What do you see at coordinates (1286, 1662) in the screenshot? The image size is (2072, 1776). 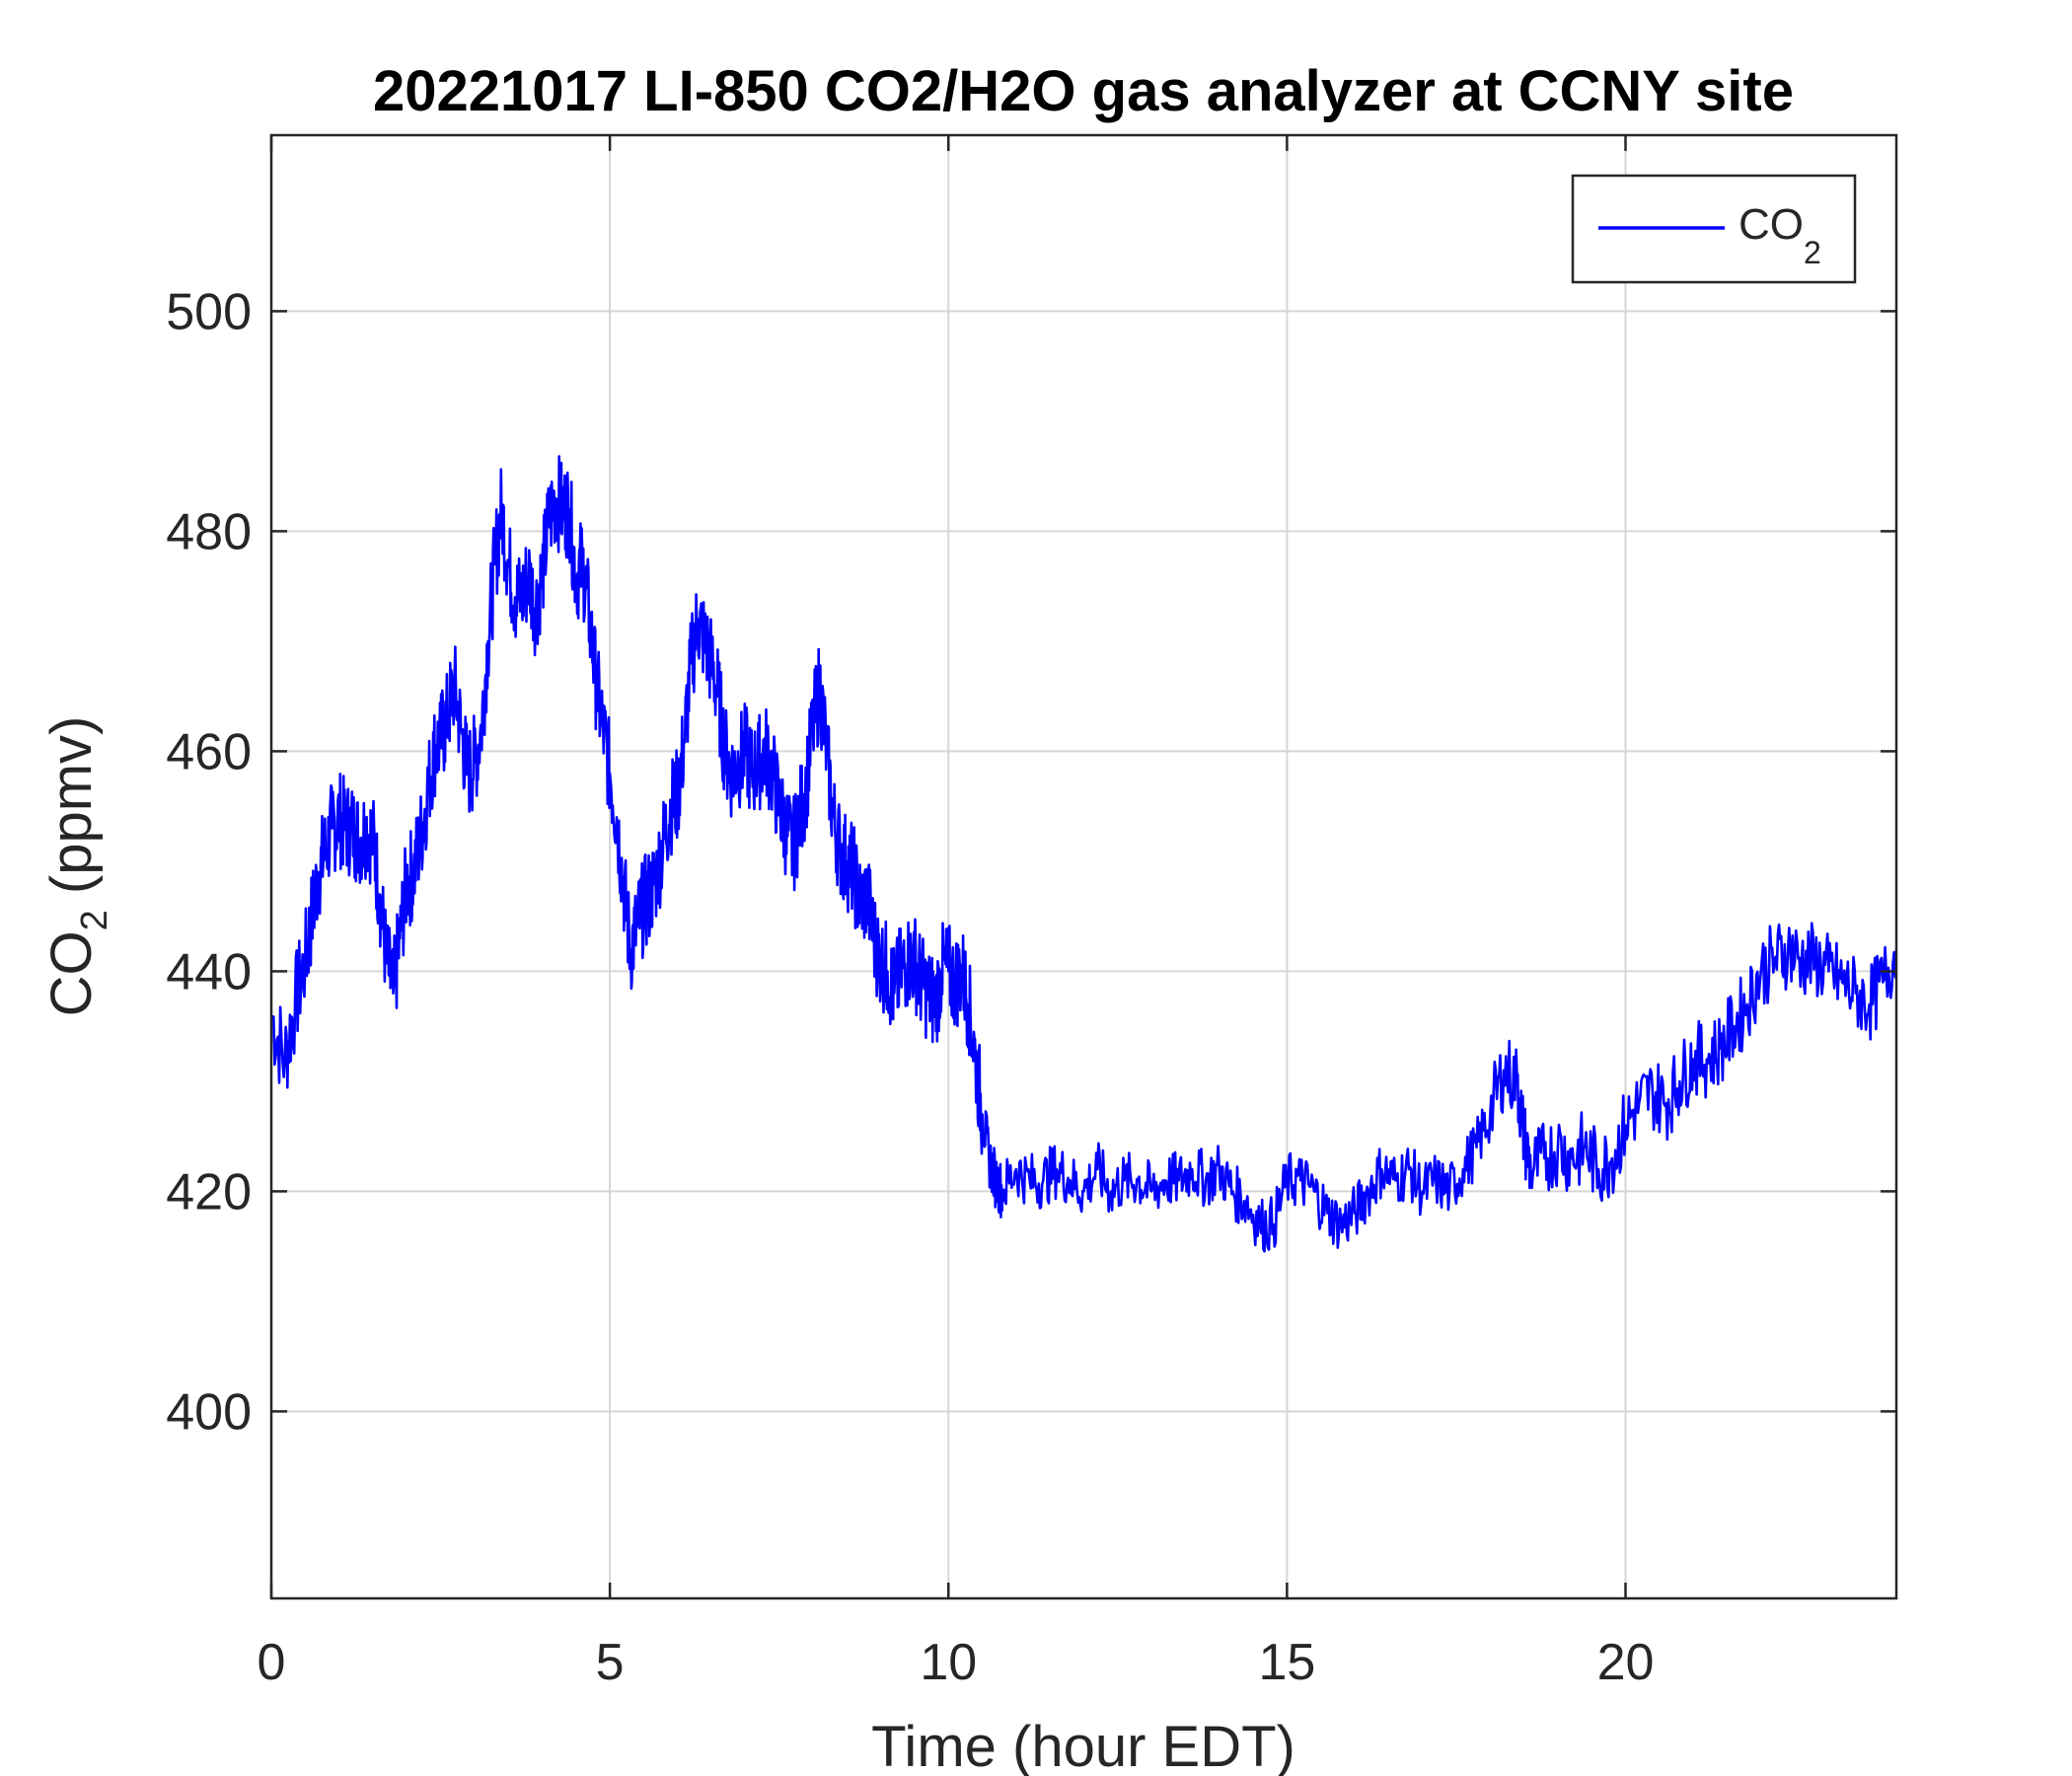 I see `x-tick-label: 15` at bounding box center [1286, 1662].